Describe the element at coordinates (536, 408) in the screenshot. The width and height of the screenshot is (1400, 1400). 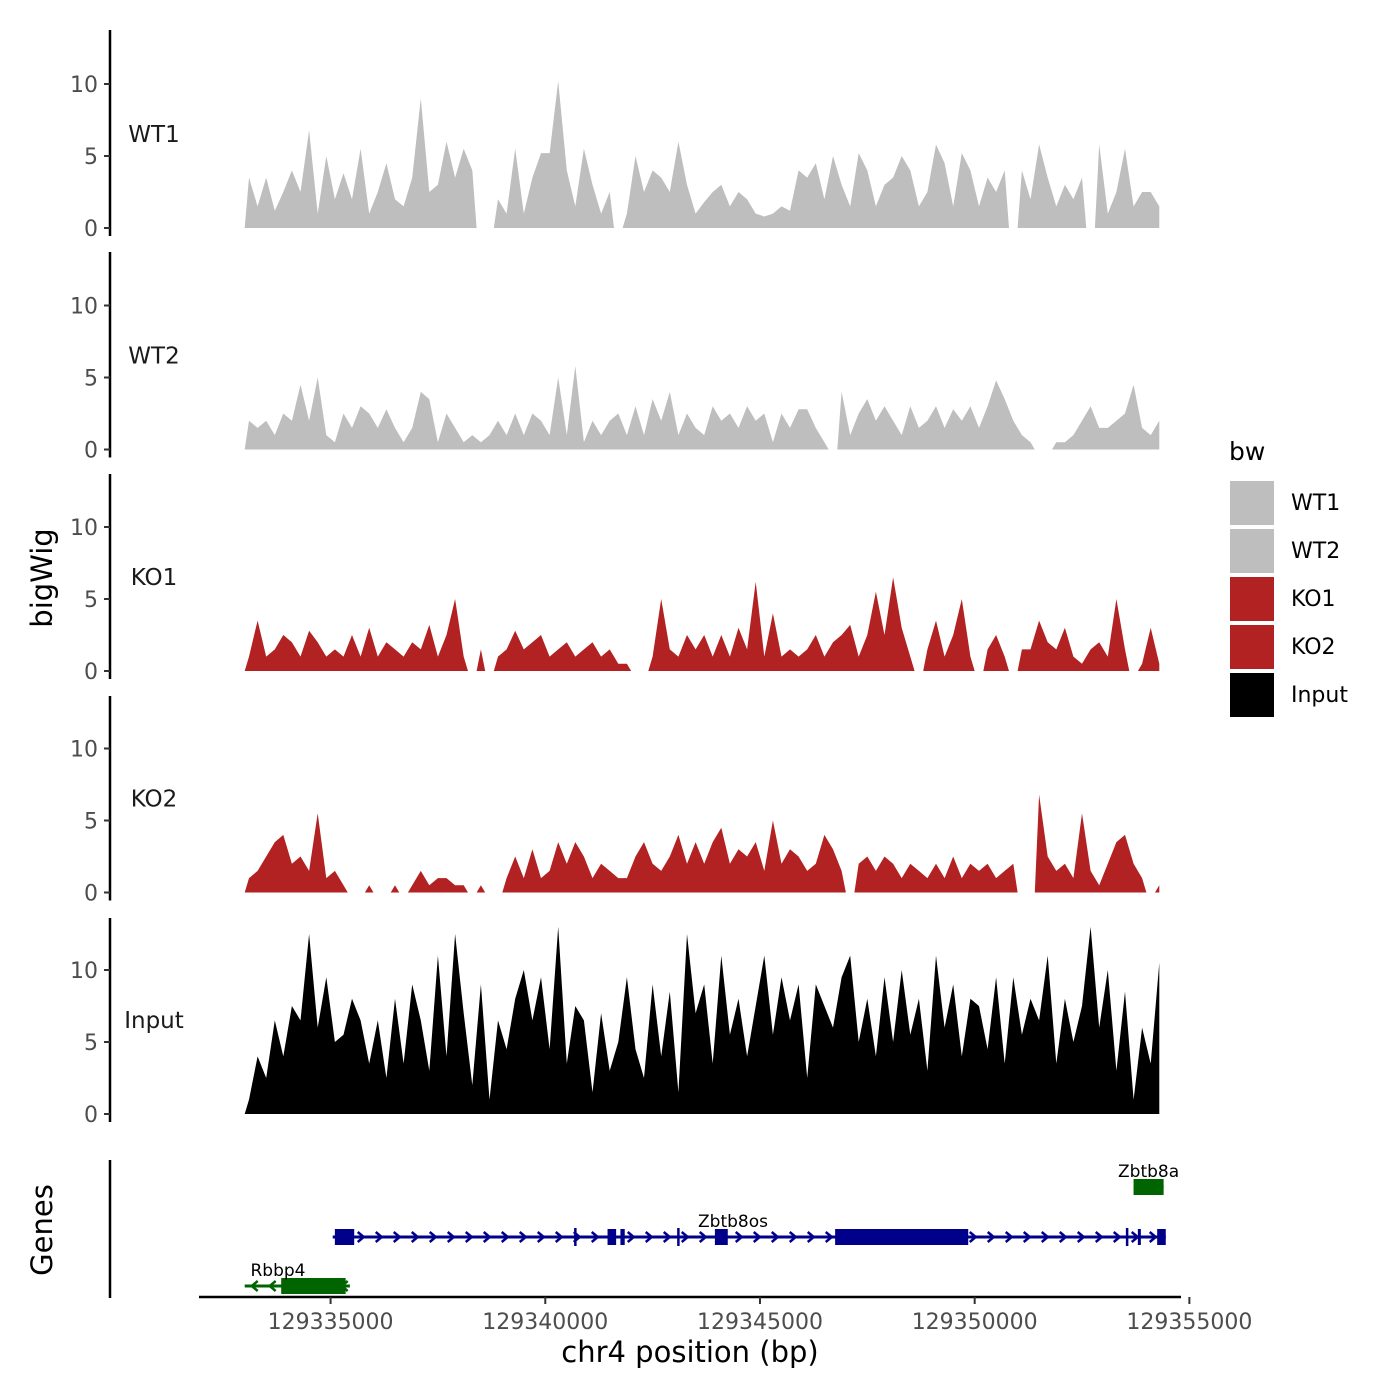
I see `signal-area-wt2` at that location.